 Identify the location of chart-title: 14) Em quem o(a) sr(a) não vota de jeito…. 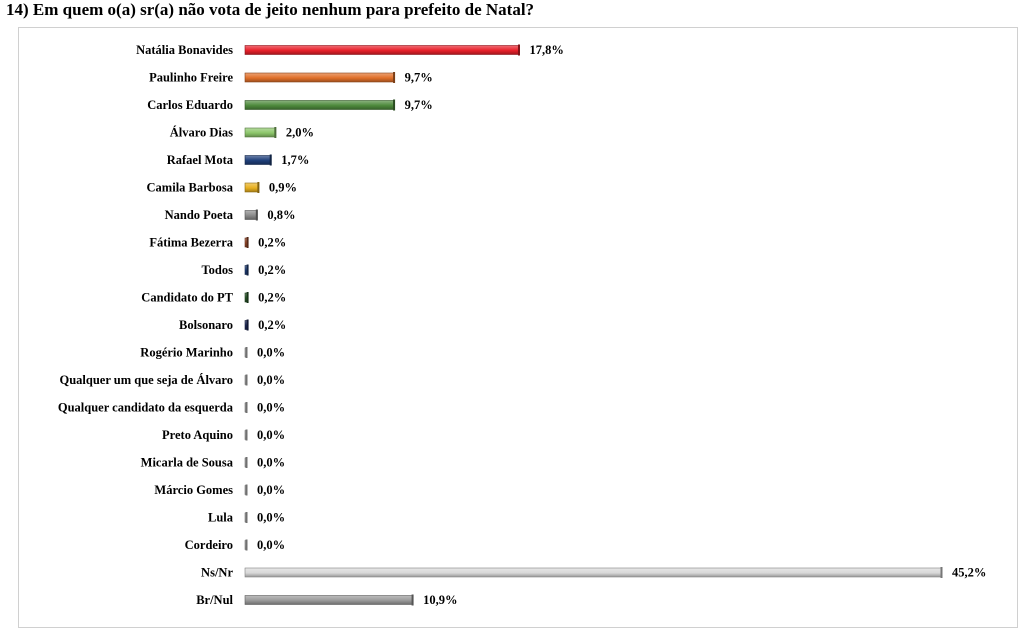
(270, 9).